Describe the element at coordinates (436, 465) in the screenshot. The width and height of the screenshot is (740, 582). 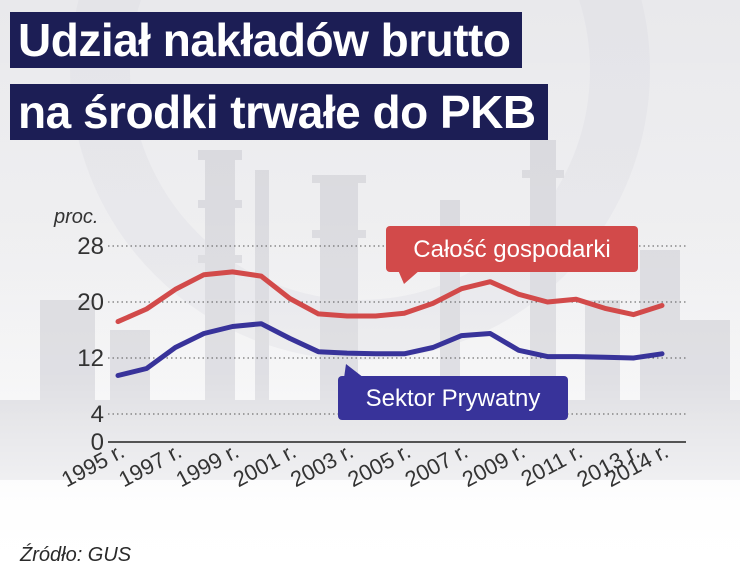
I see `x-tick-label: 2007 r.` at that location.